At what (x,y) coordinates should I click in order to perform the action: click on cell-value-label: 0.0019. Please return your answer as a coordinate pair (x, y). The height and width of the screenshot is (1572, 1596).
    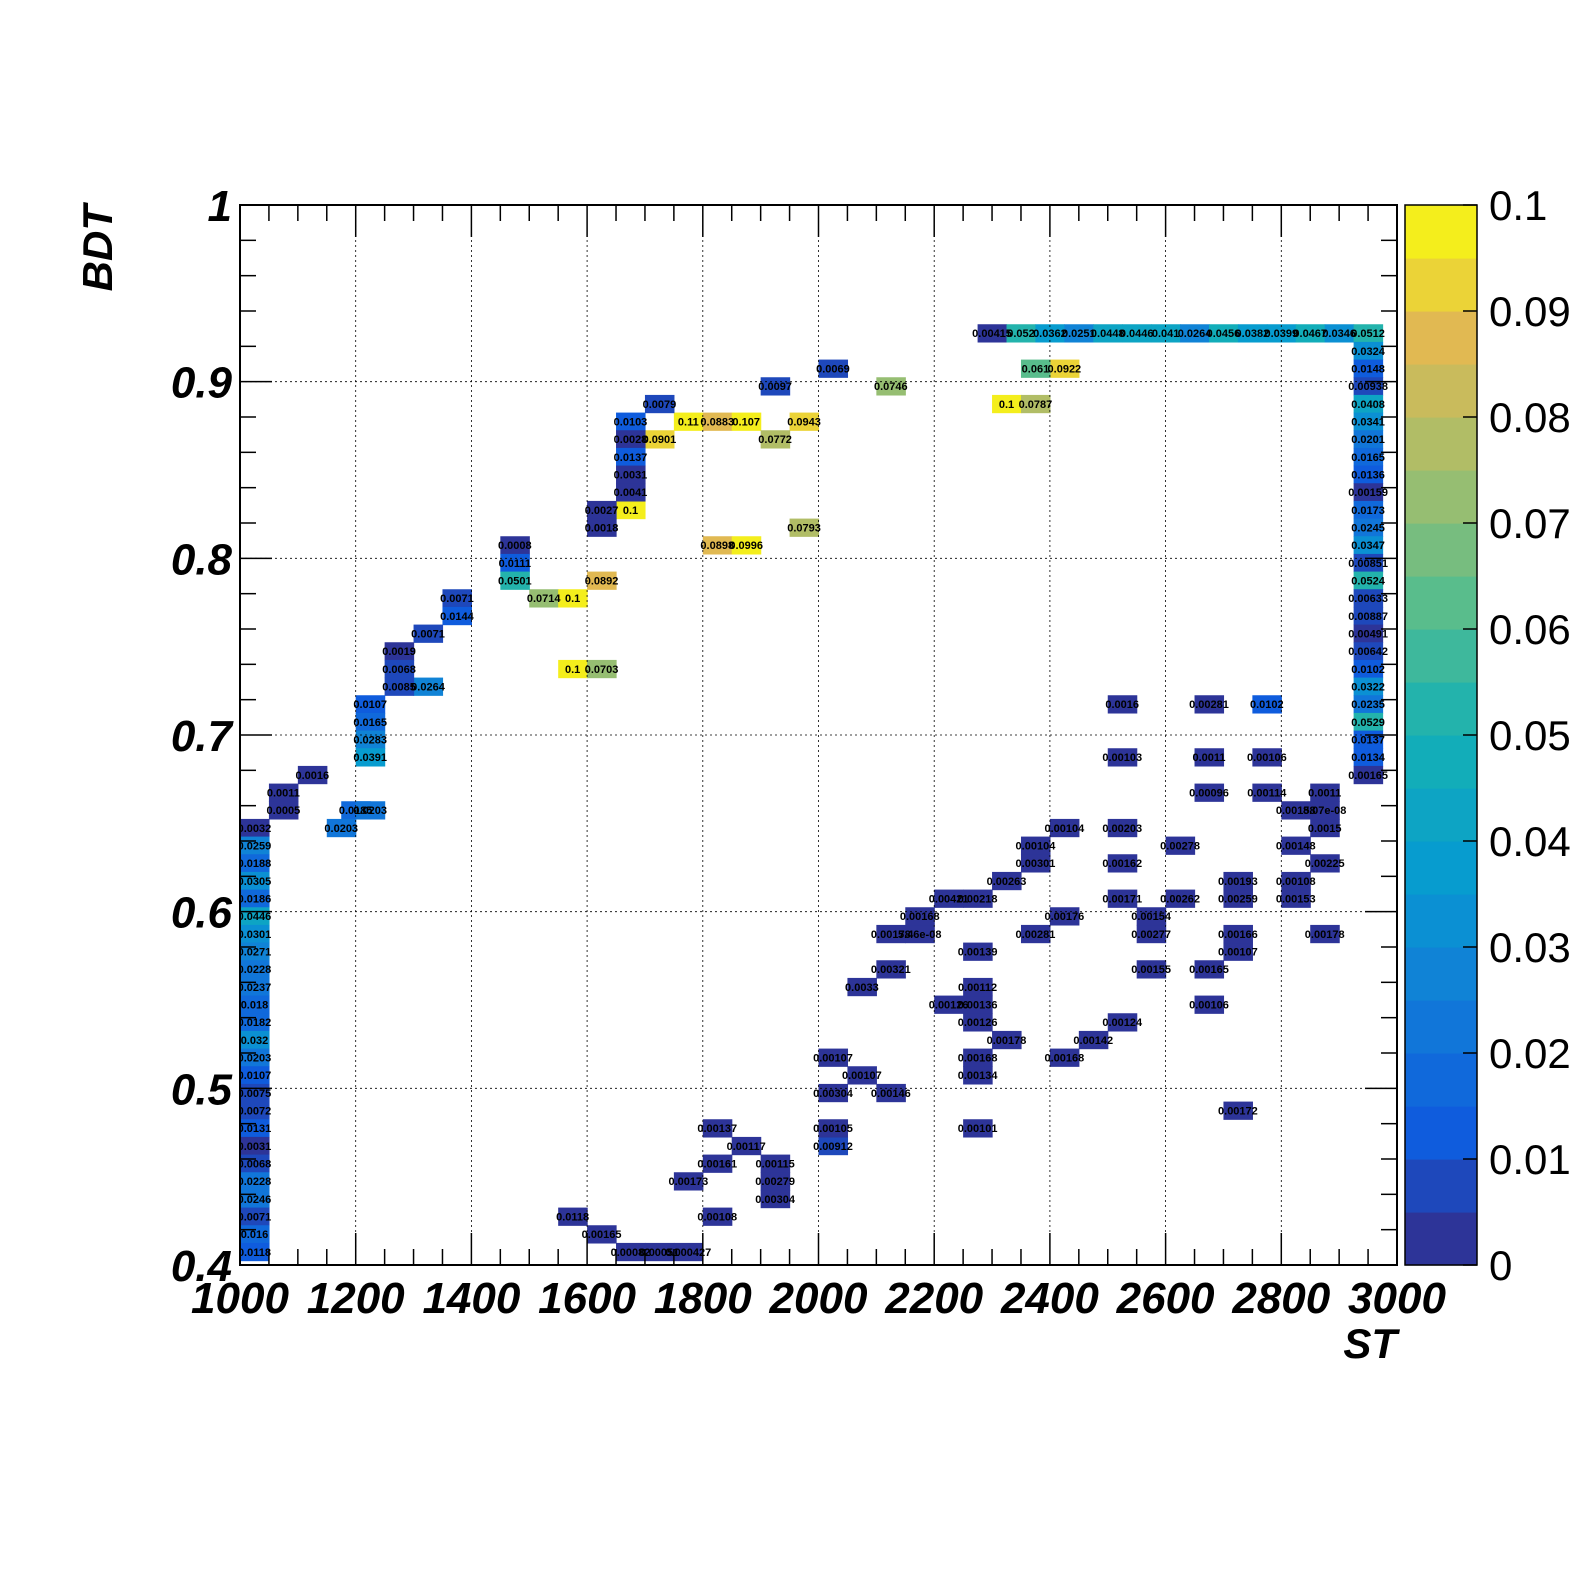
    Looking at the image, I should click on (399, 652).